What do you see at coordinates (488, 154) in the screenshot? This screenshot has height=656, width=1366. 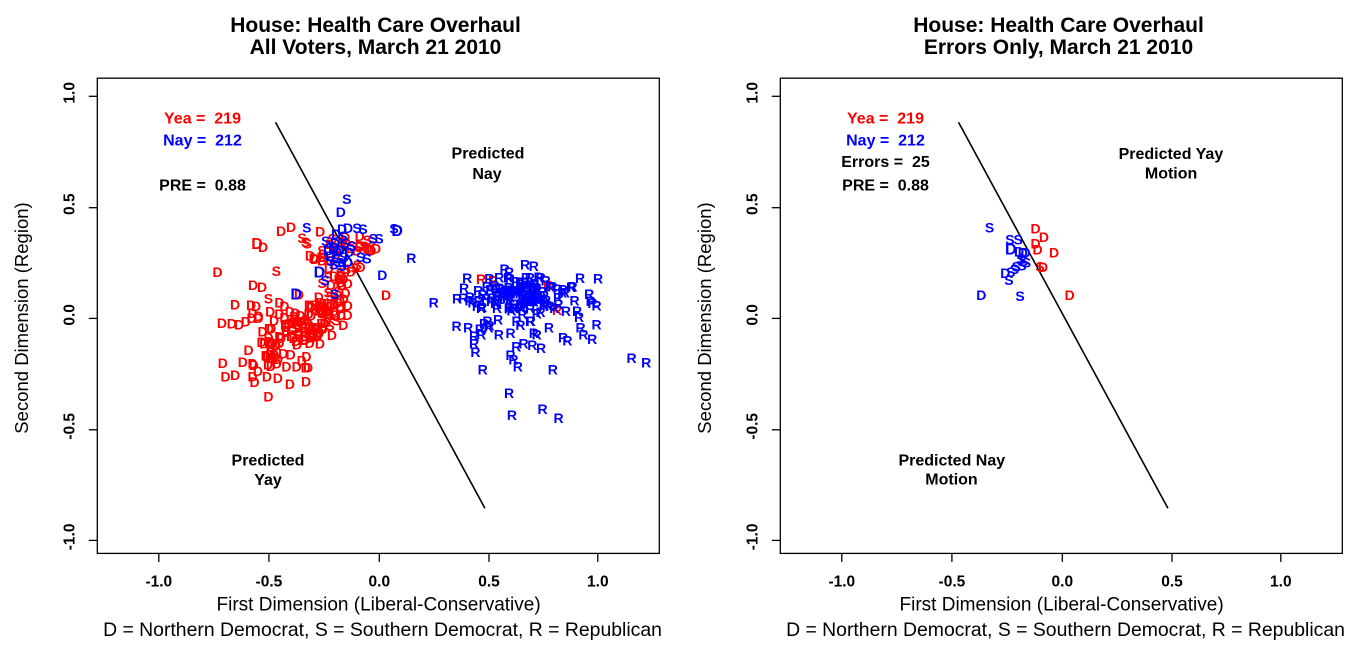 I see `svg-text: Predicted` at bounding box center [488, 154].